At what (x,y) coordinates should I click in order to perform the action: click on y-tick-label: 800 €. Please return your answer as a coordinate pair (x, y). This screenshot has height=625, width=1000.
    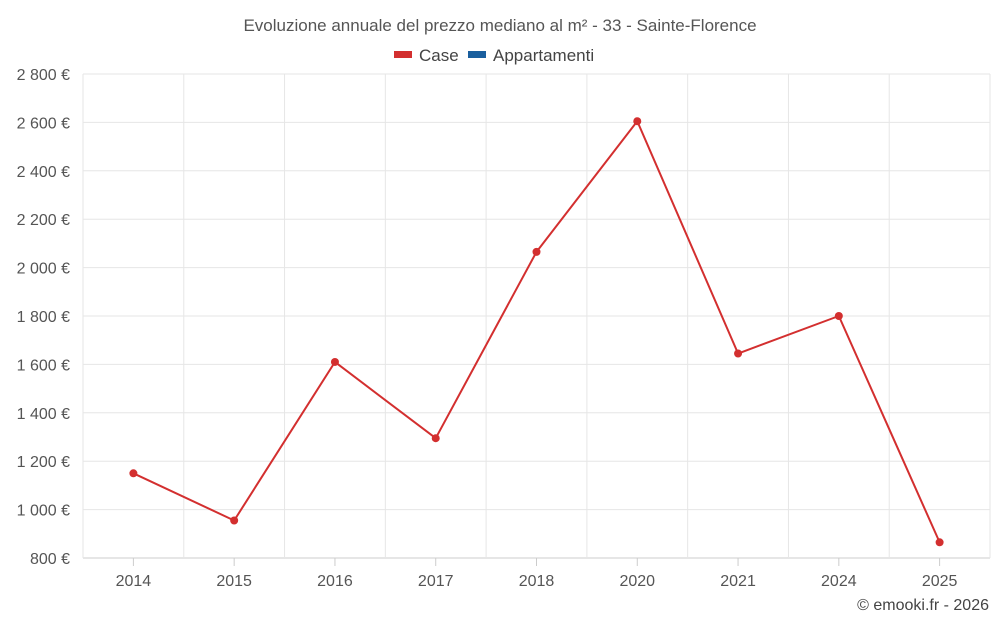
    Looking at the image, I should click on (50, 559).